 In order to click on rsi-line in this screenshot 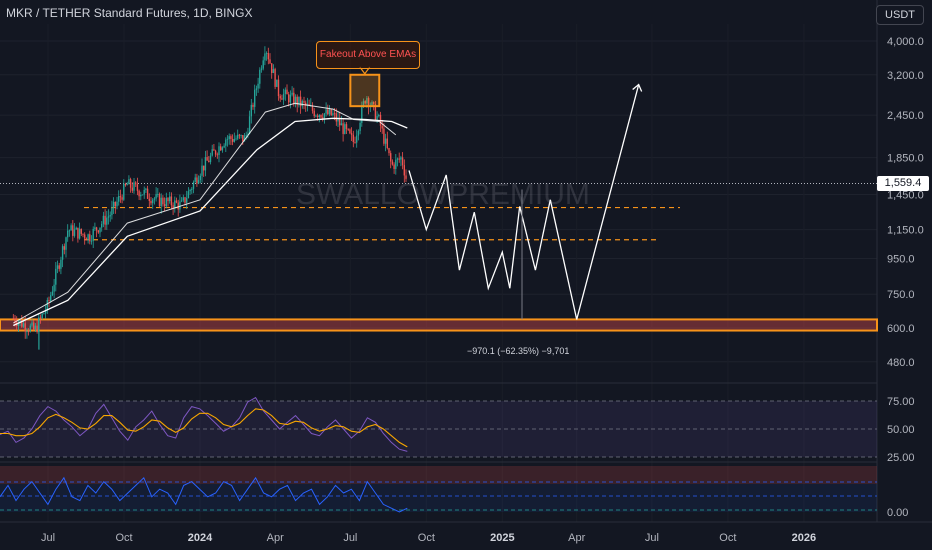, I will do `click(204, 424)`.